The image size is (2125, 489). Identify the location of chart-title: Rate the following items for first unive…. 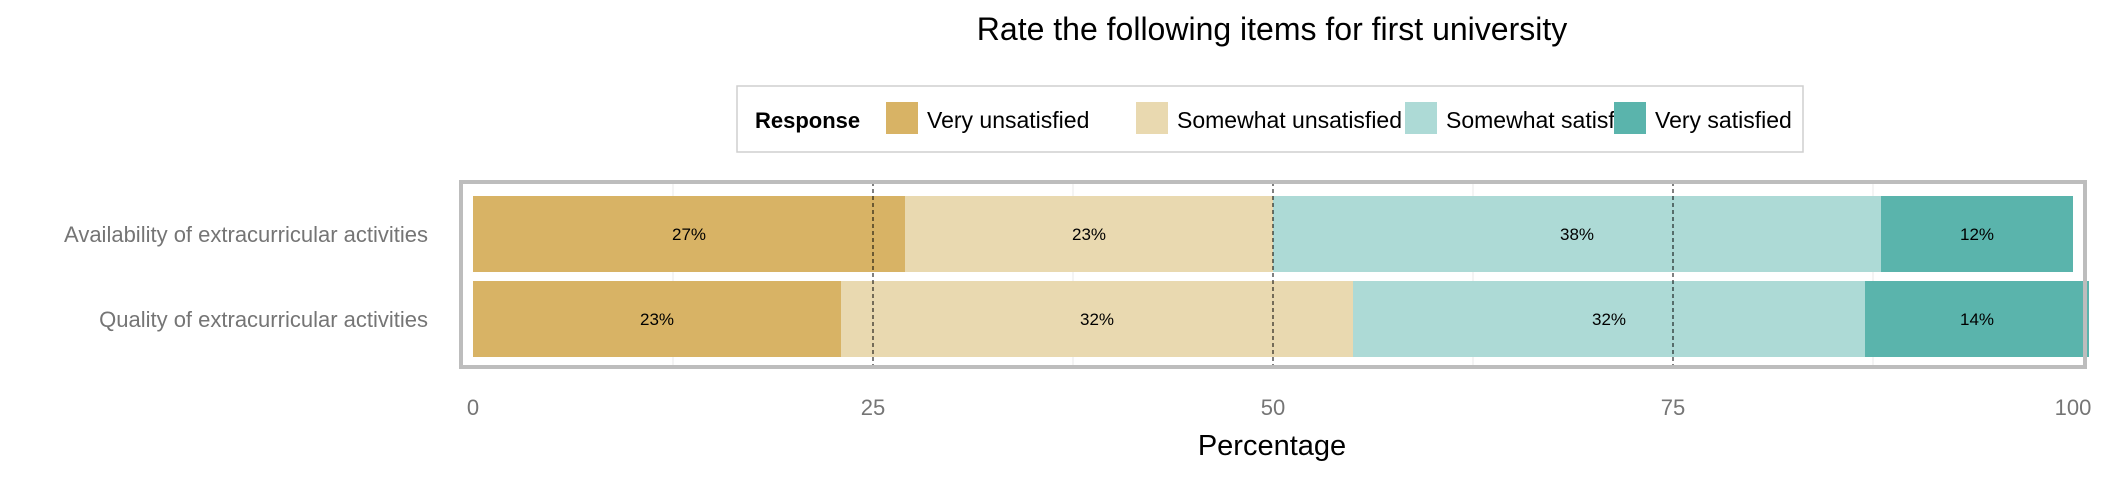
(1272, 29).